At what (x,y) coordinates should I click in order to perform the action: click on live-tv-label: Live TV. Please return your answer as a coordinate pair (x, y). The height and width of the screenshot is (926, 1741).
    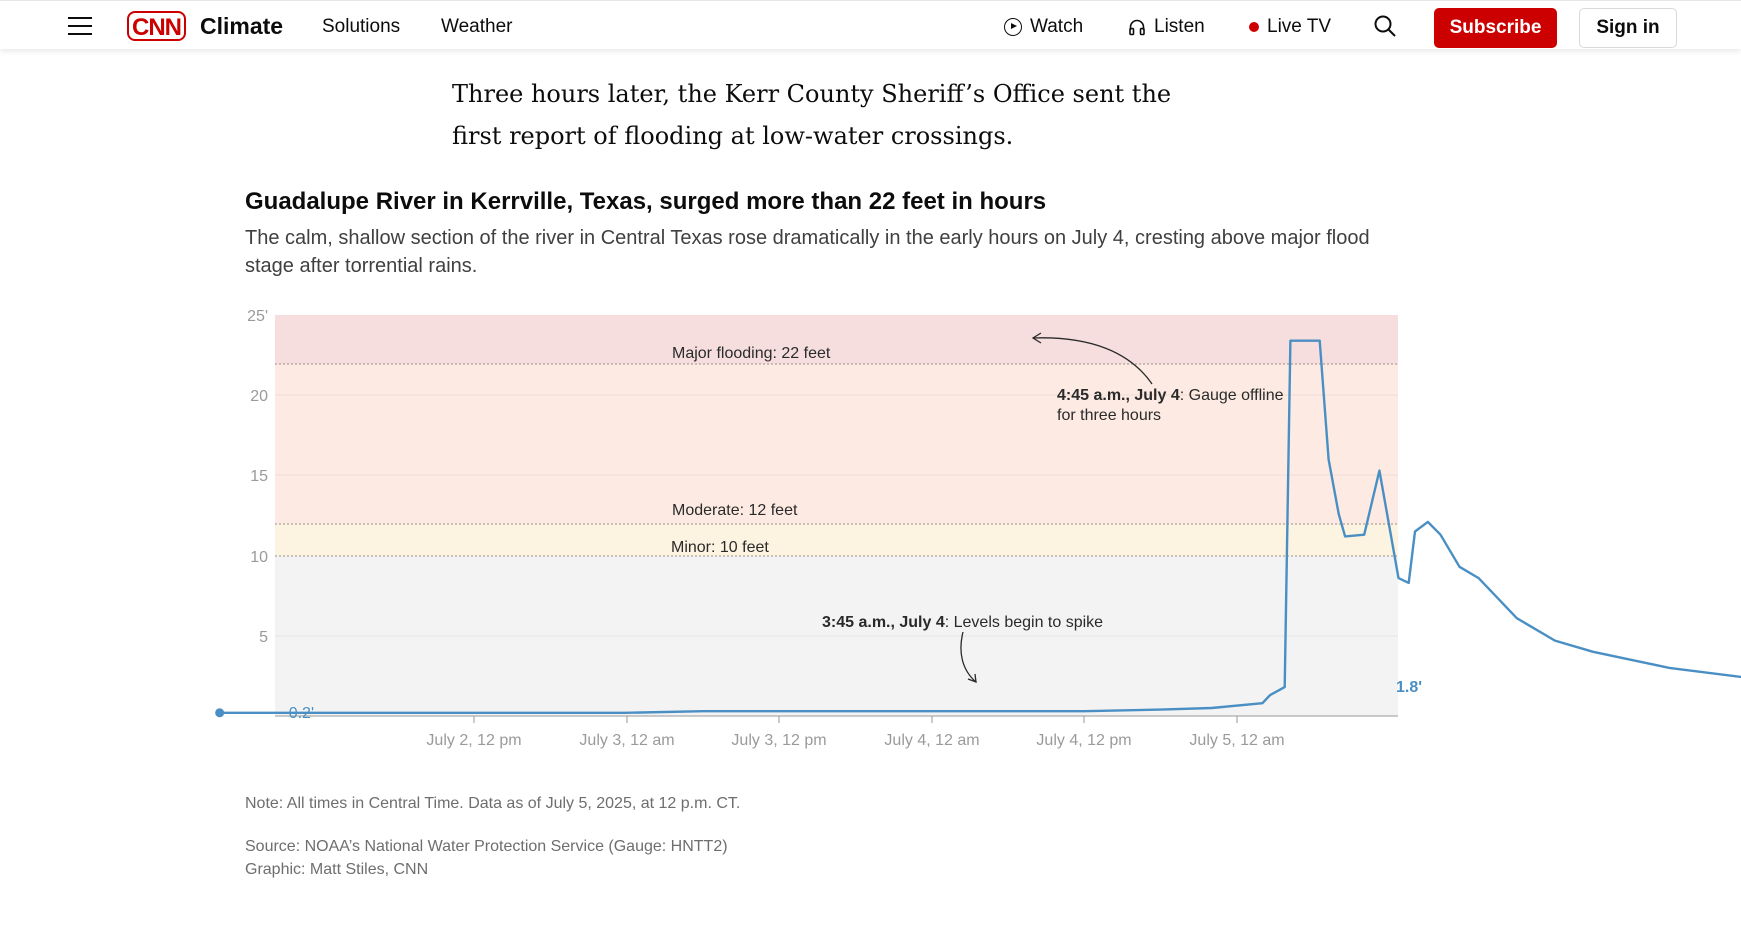
    Looking at the image, I should click on (1299, 26).